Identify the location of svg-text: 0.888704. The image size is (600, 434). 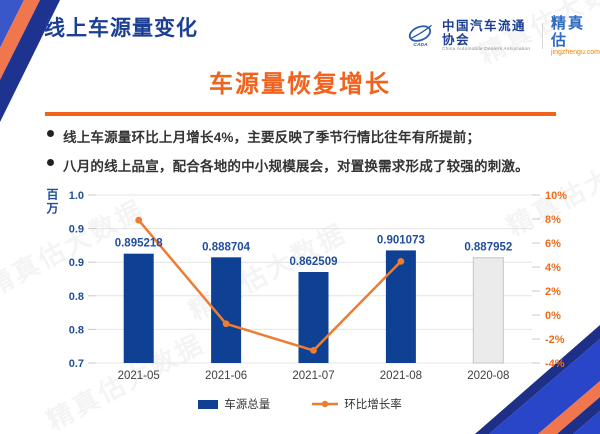
(226, 247).